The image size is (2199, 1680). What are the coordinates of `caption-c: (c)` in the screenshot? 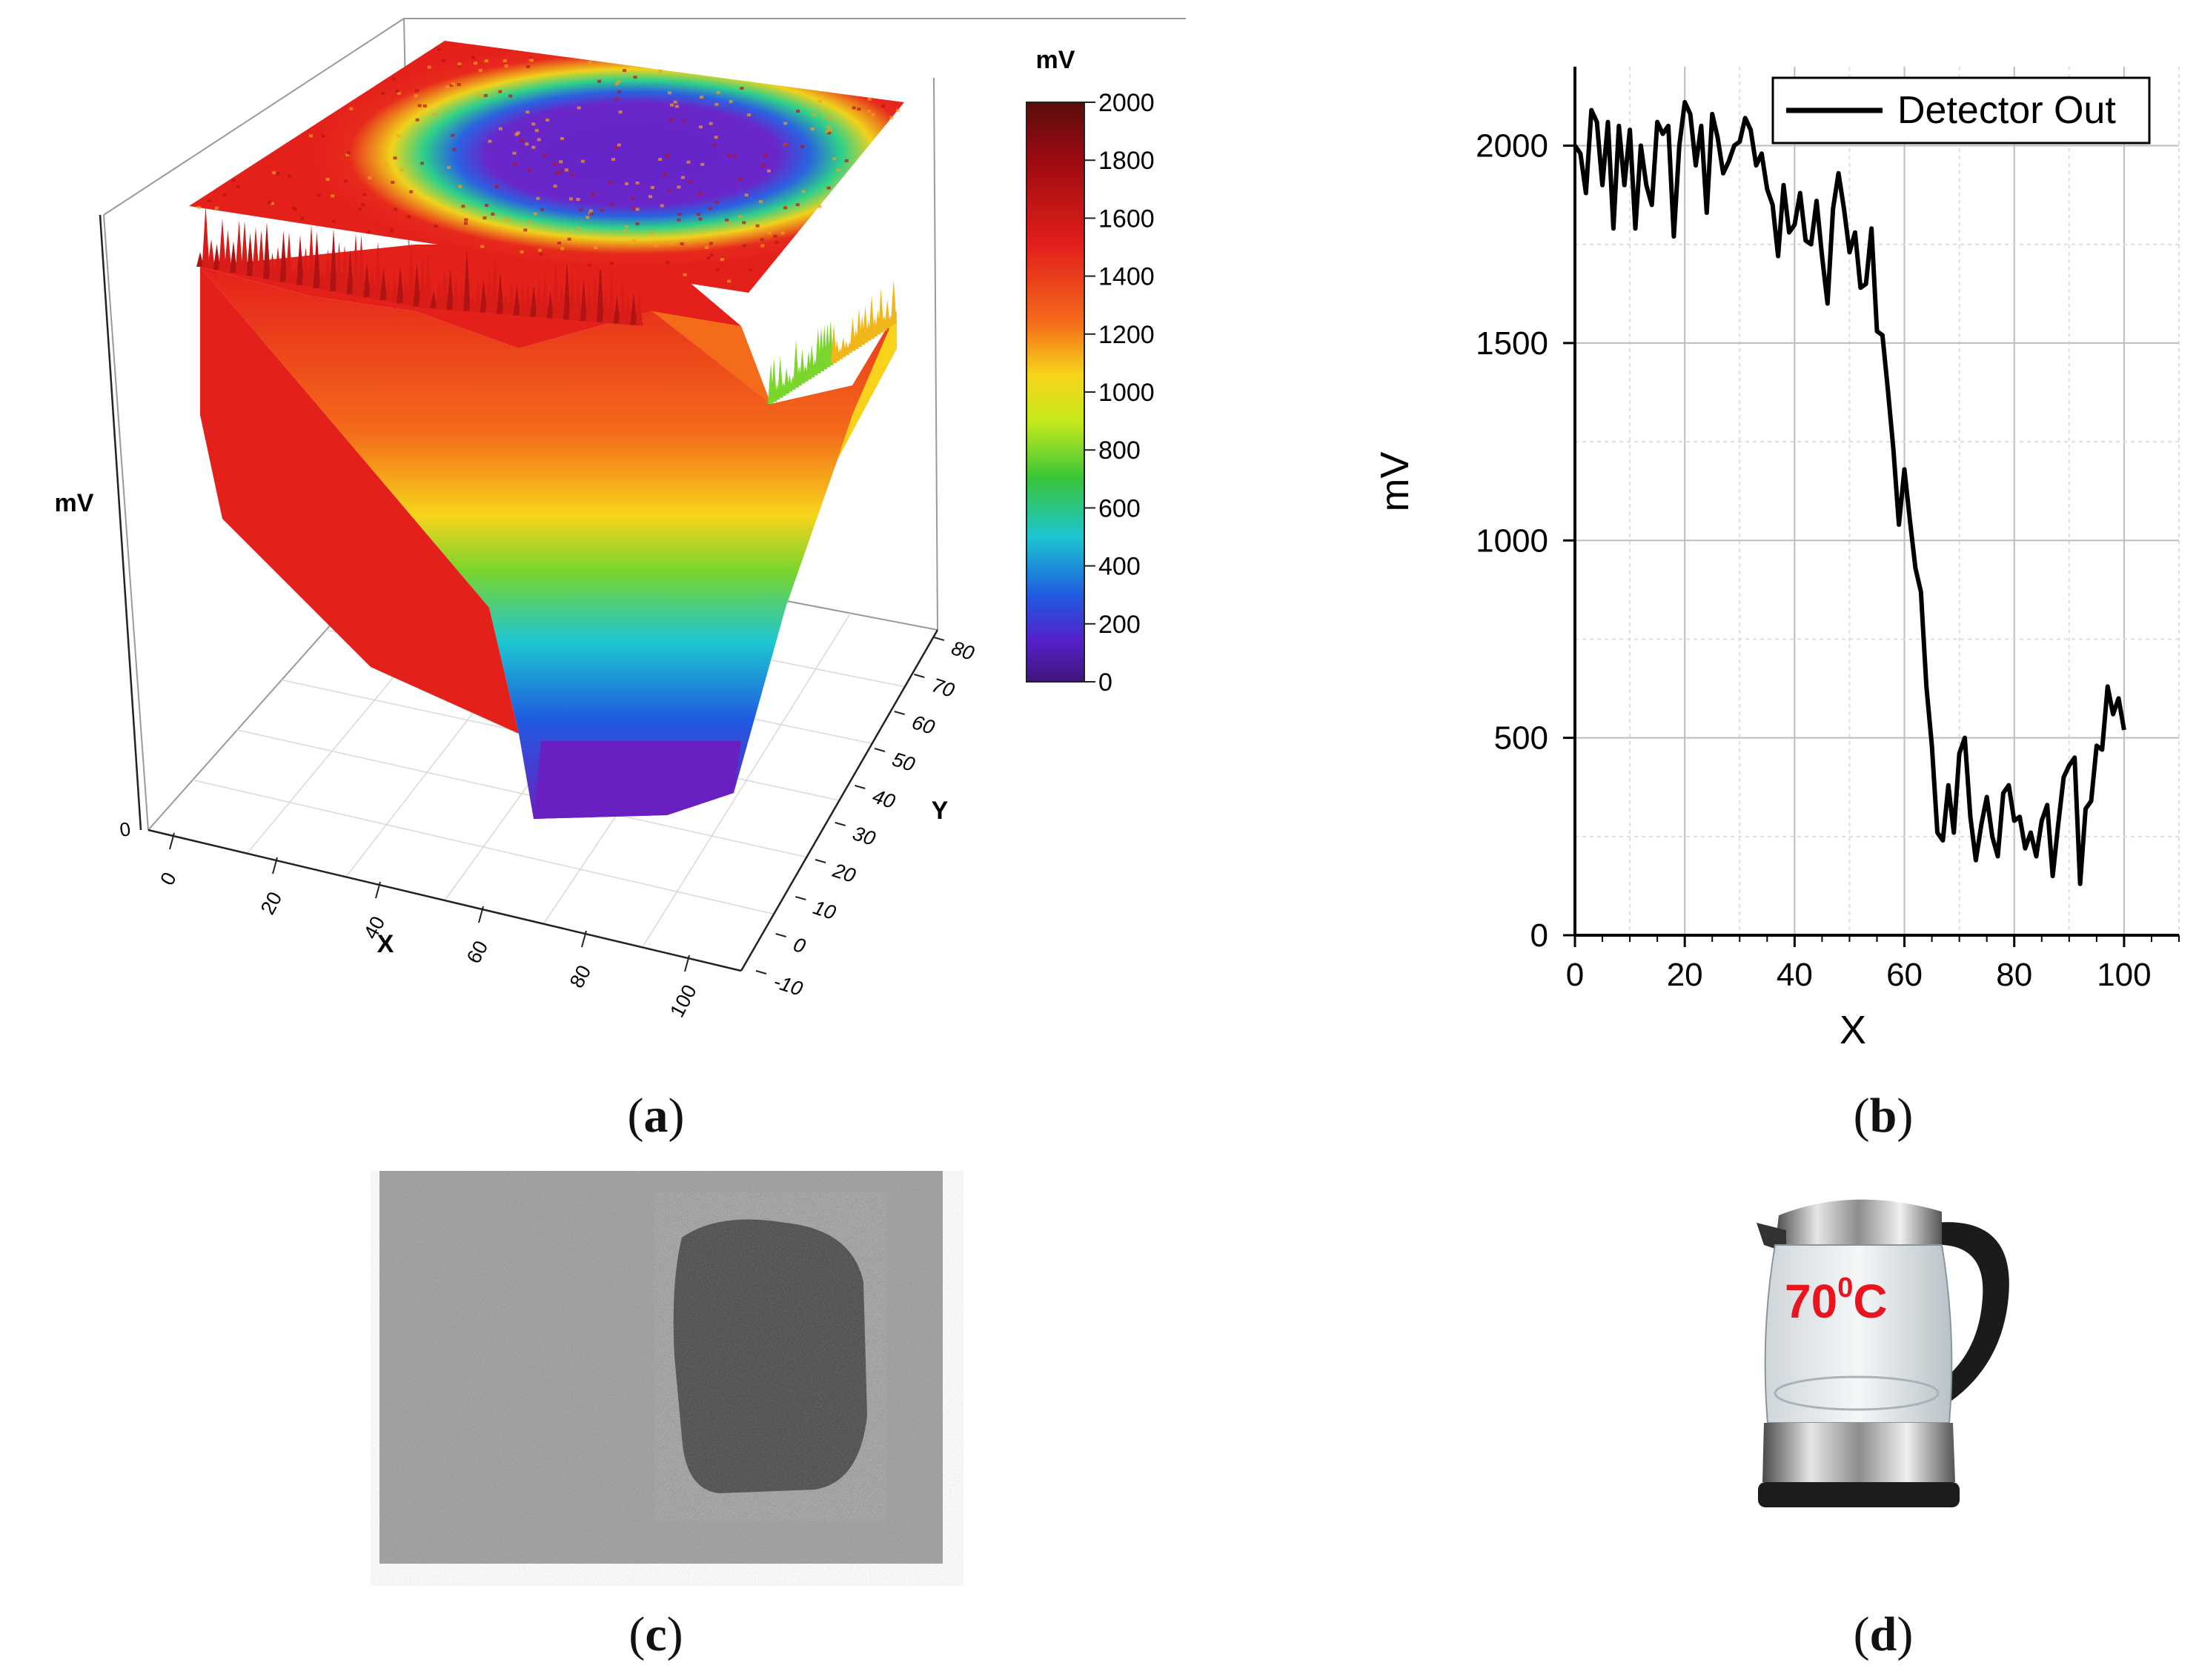 It's located at (655, 1634).